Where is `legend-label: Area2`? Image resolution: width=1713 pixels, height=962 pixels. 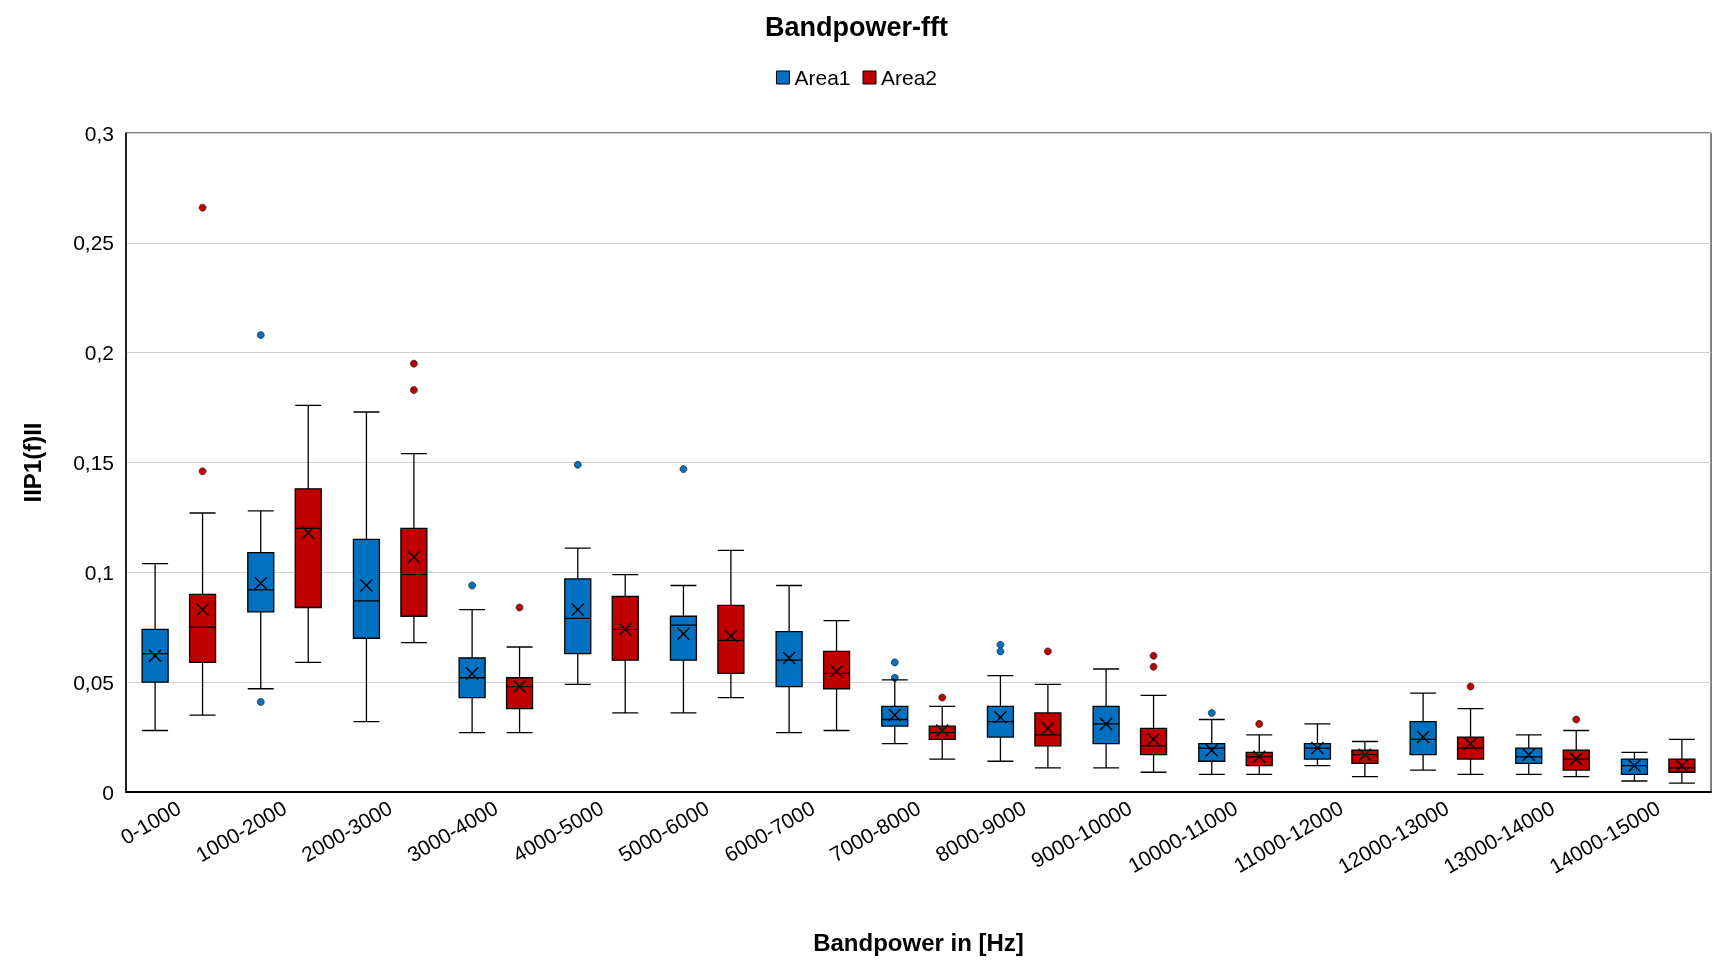
legend-label: Area2 is located at coordinates (909, 77).